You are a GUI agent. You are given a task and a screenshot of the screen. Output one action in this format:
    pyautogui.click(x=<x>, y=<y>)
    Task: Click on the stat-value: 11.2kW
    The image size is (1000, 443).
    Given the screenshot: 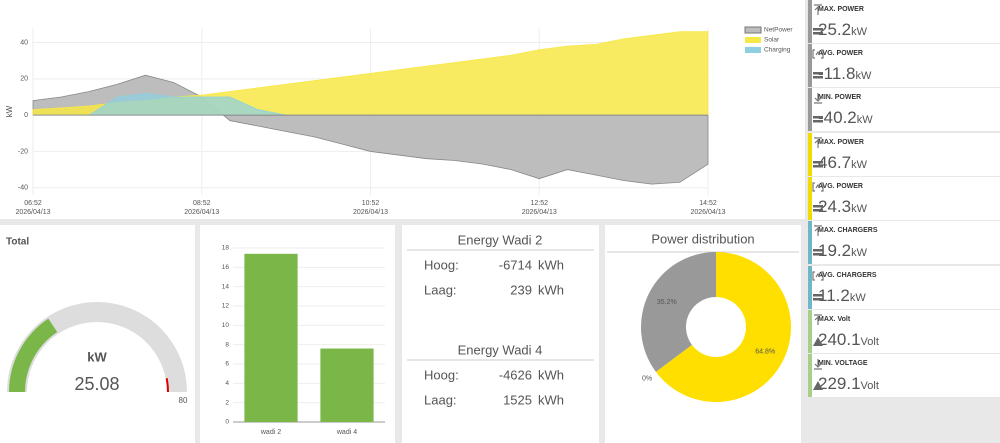 What is the action you would take?
    pyautogui.click(x=842, y=296)
    